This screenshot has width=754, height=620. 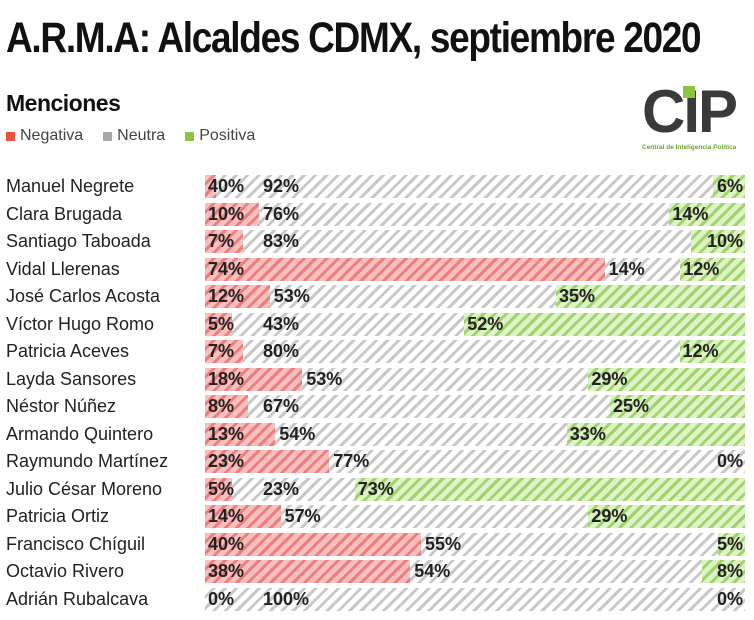 What do you see at coordinates (226, 516) in the screenshot?
I see `negative-value-label: 14%` at bounding box center [226, 516].